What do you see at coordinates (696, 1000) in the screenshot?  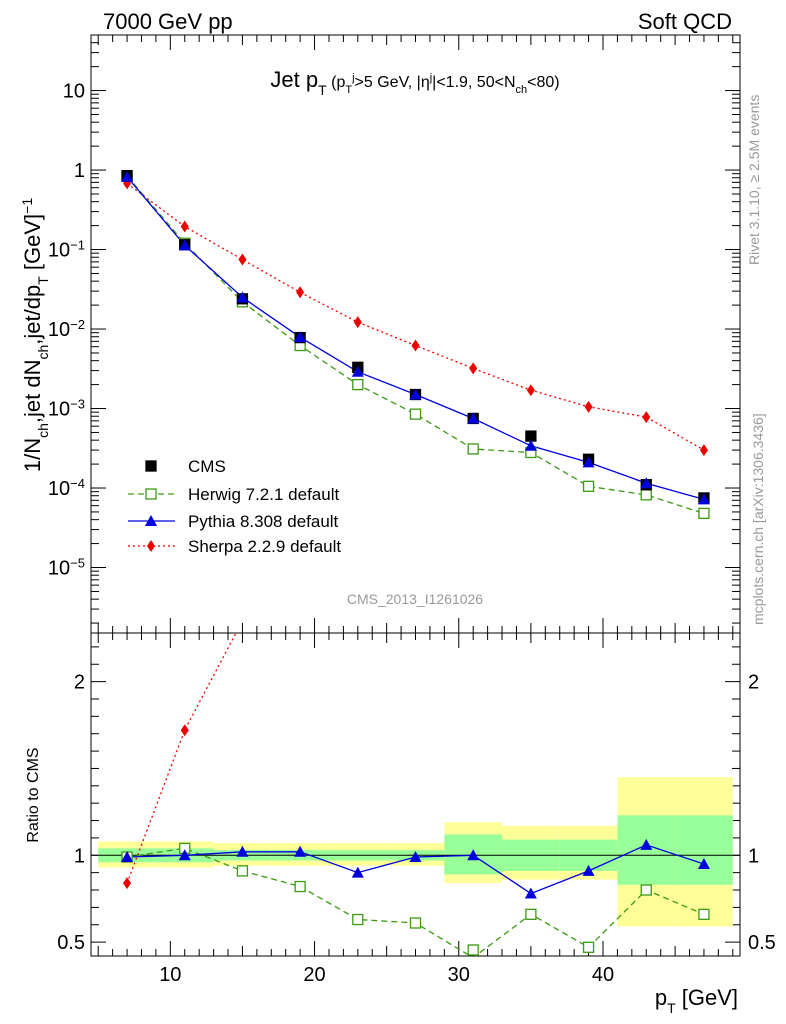 I see `x-axis-title: pT [GeV]` at bounding box center [696, 1000].